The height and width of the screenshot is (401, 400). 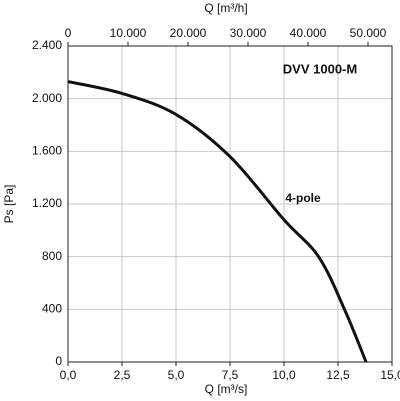 What do you see at coordinates (176, 375) in the screenshot?
I see `x-tick-label: 5,0` at bounding box center [176, 375].